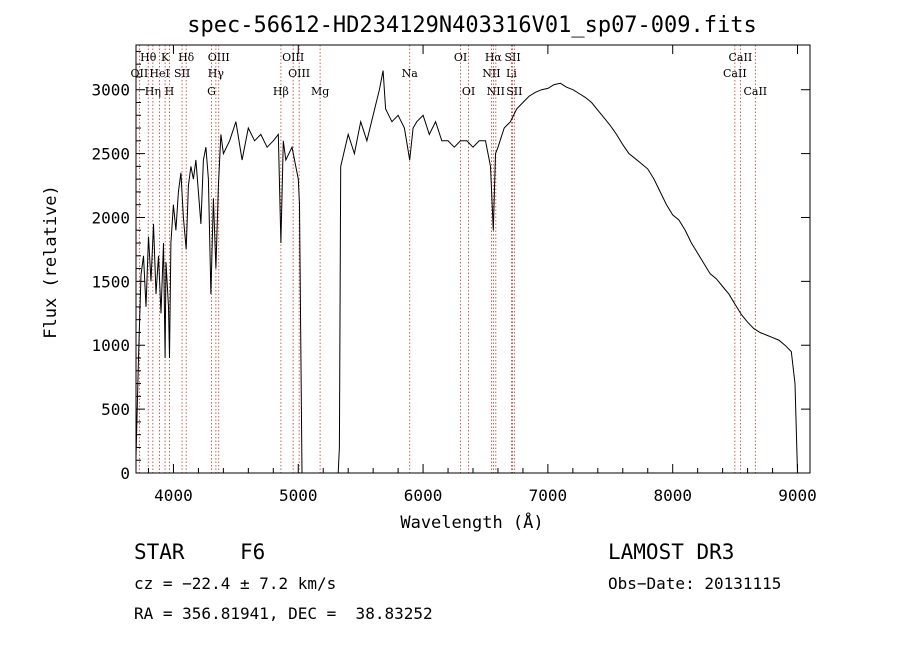  Describe the element at coordinates (159, 552) in the screenshot. I see `object-class: STAR` at that location.